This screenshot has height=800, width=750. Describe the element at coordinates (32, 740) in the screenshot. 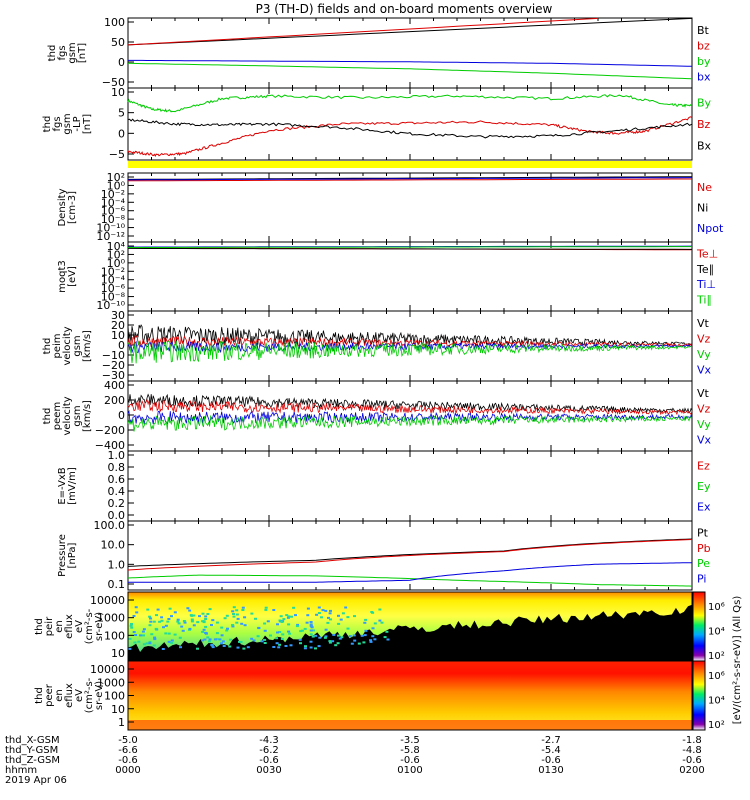

I see `ephemeris-label: thd_X-GSM` at that location.